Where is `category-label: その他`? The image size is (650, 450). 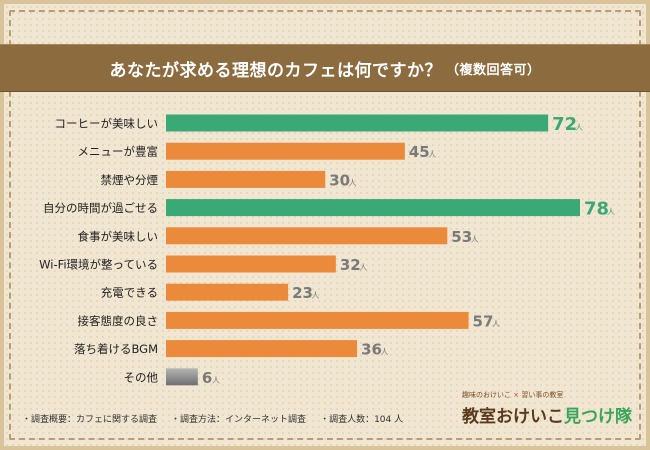
category-label: その他 is located at coordinates (141, 377).